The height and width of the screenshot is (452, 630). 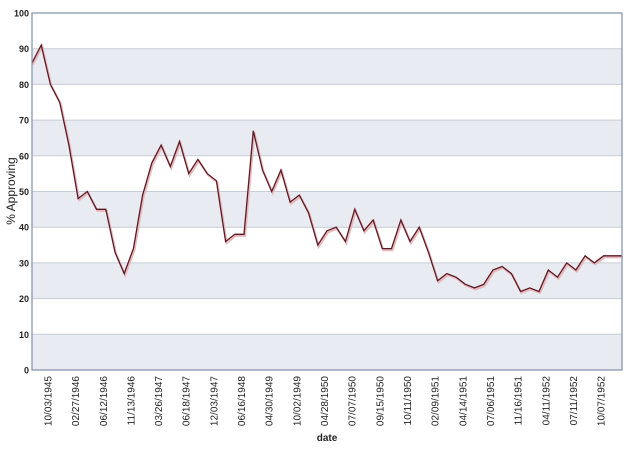 I want to click on x-tick-label: 04/28/1950, so click(x=325, y=401).